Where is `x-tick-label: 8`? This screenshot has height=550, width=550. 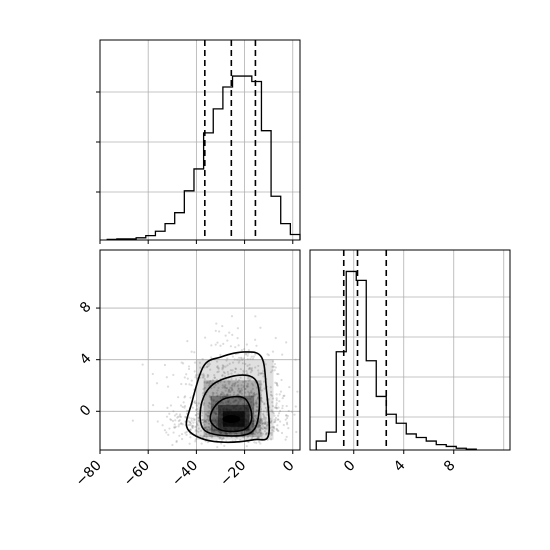 x-tick-label: 8 is located at coordinates (450, 467).